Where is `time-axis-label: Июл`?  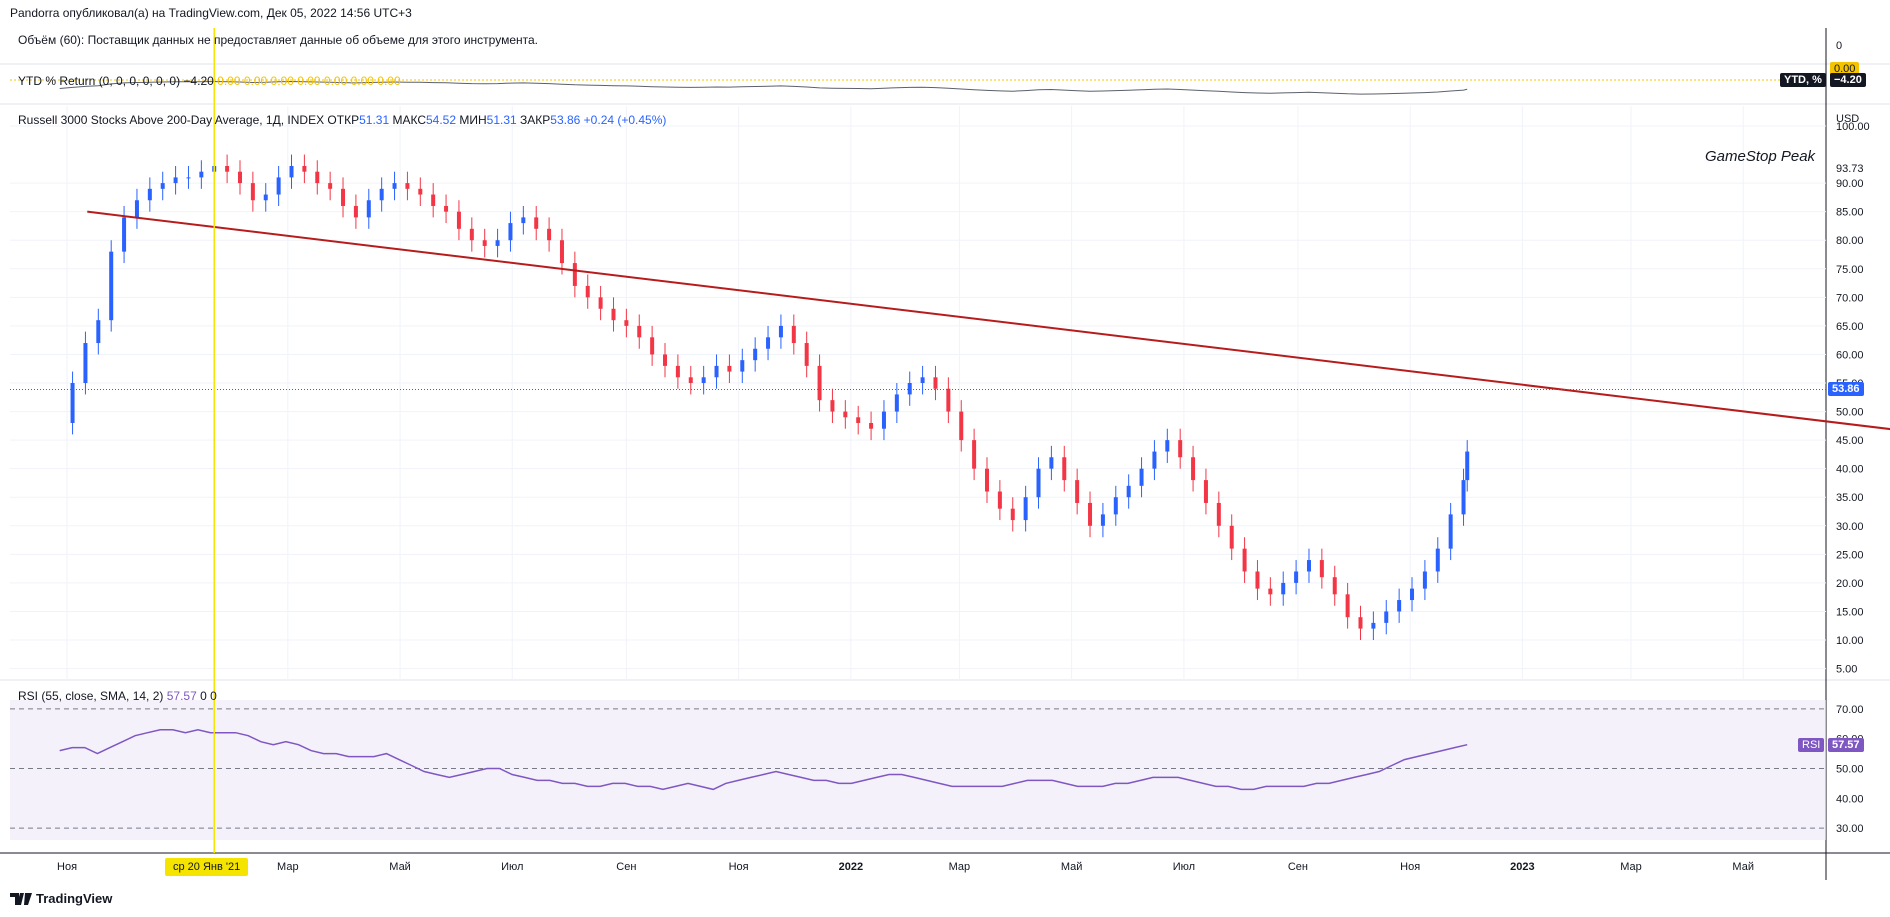
time-axis-label: Июл is located at coordinates (1184, 867).